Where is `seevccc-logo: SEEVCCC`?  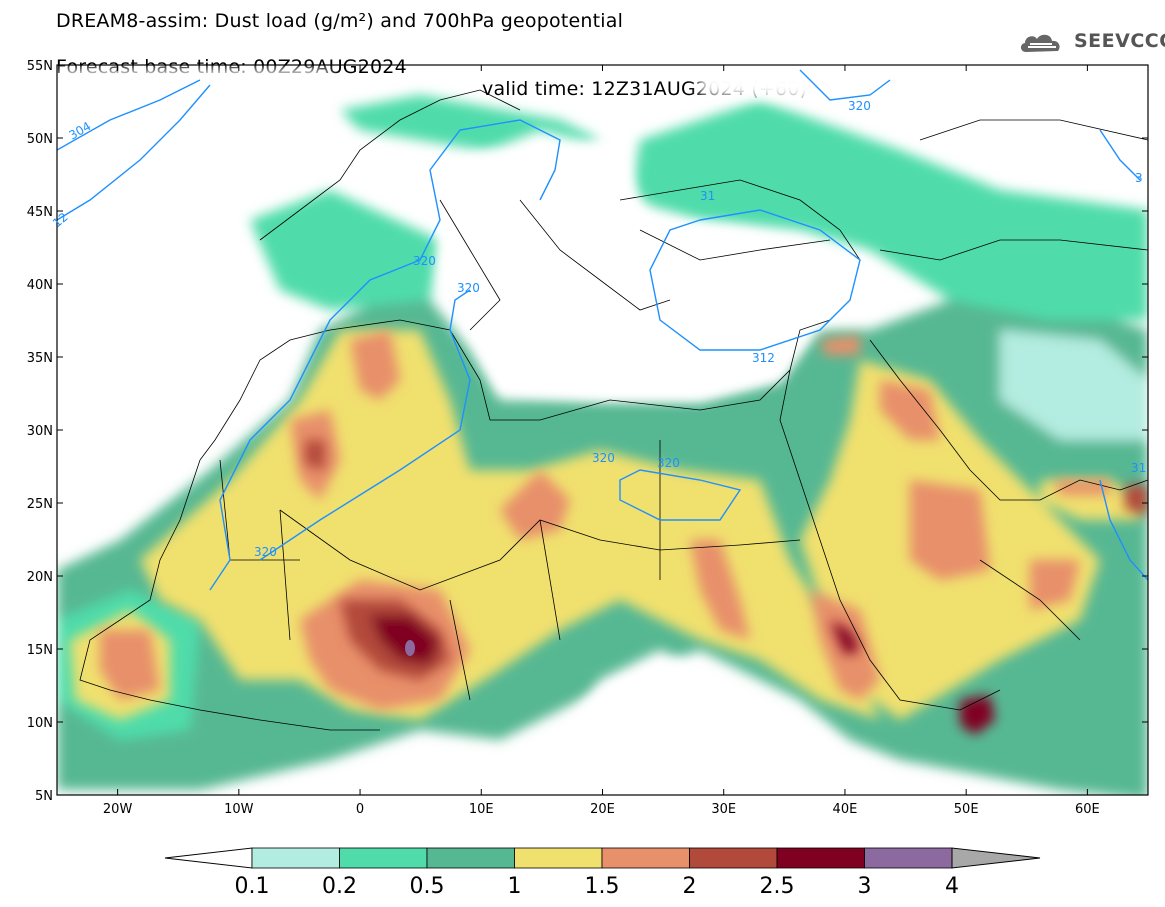 seevccc-logo: SEEVCCC is located at coordinates (1091, 43).